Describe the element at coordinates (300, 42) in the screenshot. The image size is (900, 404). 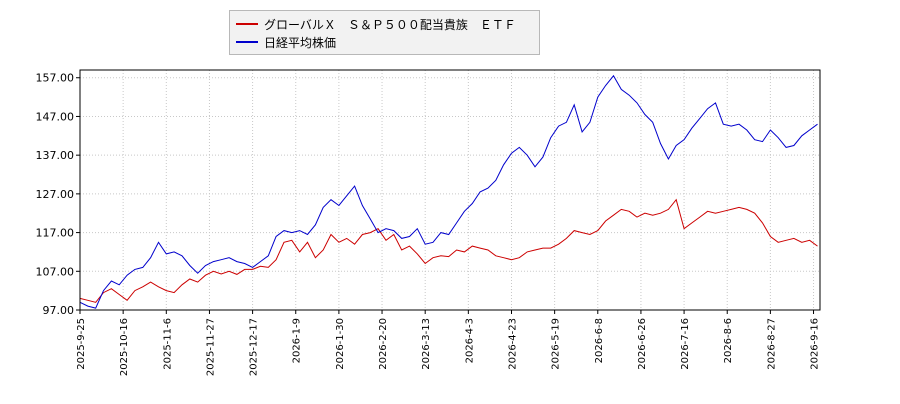
I see `legend-label-nikkei: 日経平均株価` at that location.